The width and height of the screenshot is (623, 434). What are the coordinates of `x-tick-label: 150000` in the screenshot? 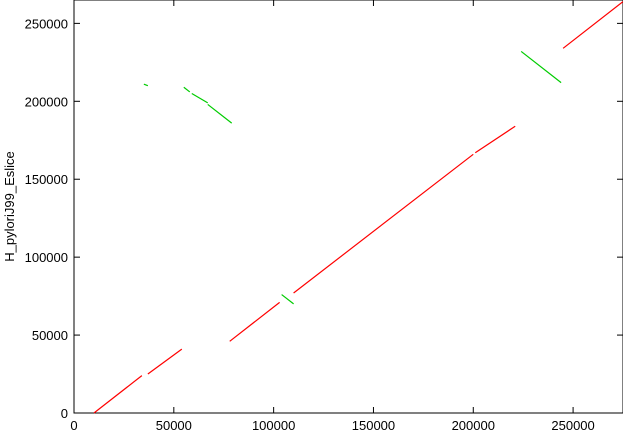 It's located at (373, 425).